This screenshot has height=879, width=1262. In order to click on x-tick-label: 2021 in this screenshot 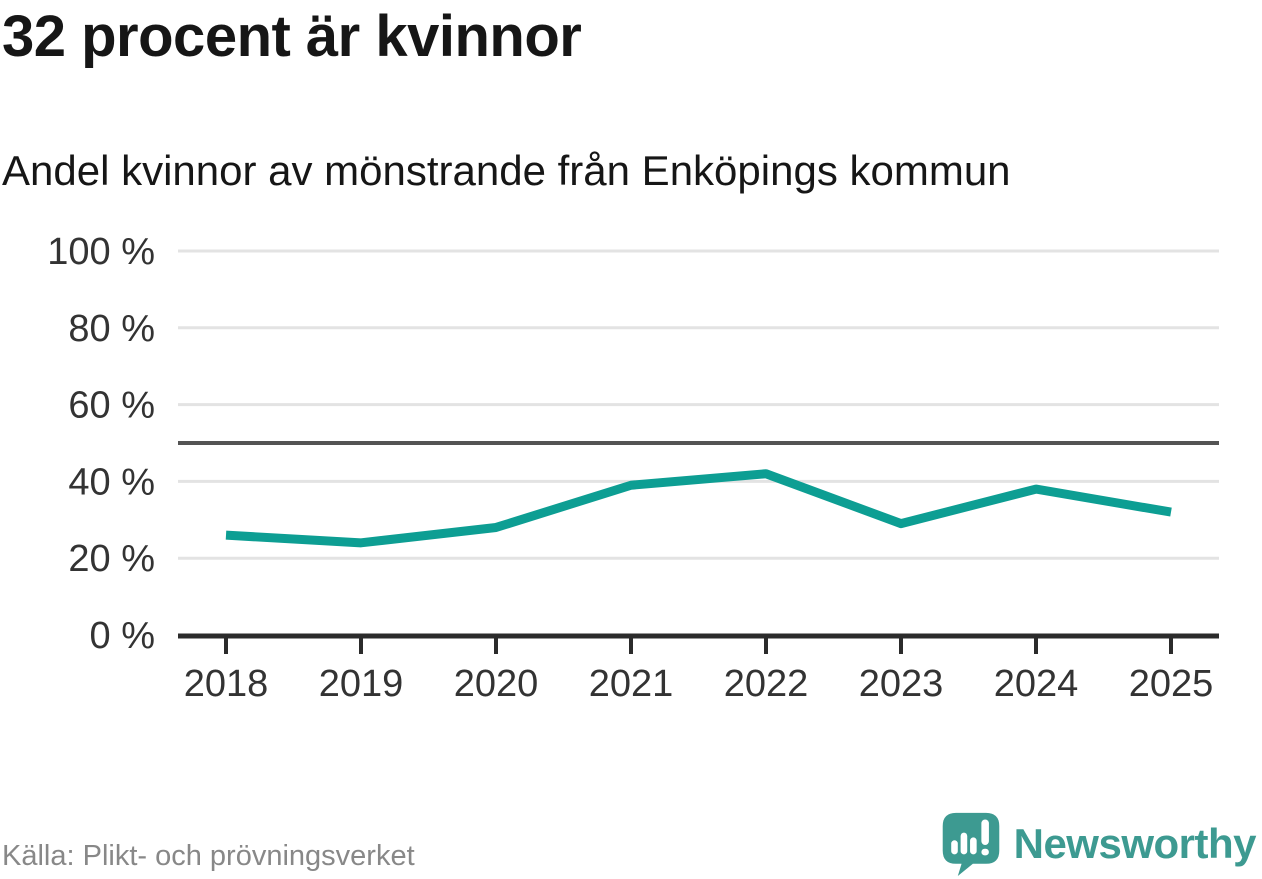, I will do `click(631, 684)`.